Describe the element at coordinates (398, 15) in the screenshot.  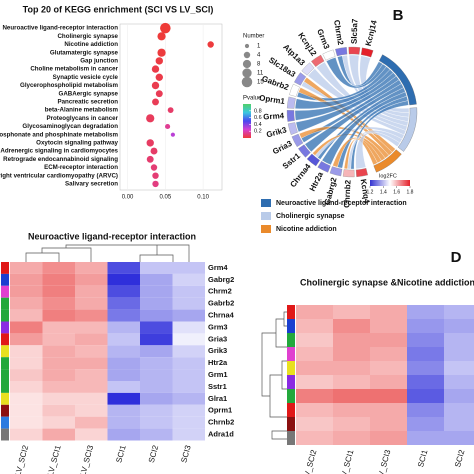
I see `panel-letter: B` at that location.